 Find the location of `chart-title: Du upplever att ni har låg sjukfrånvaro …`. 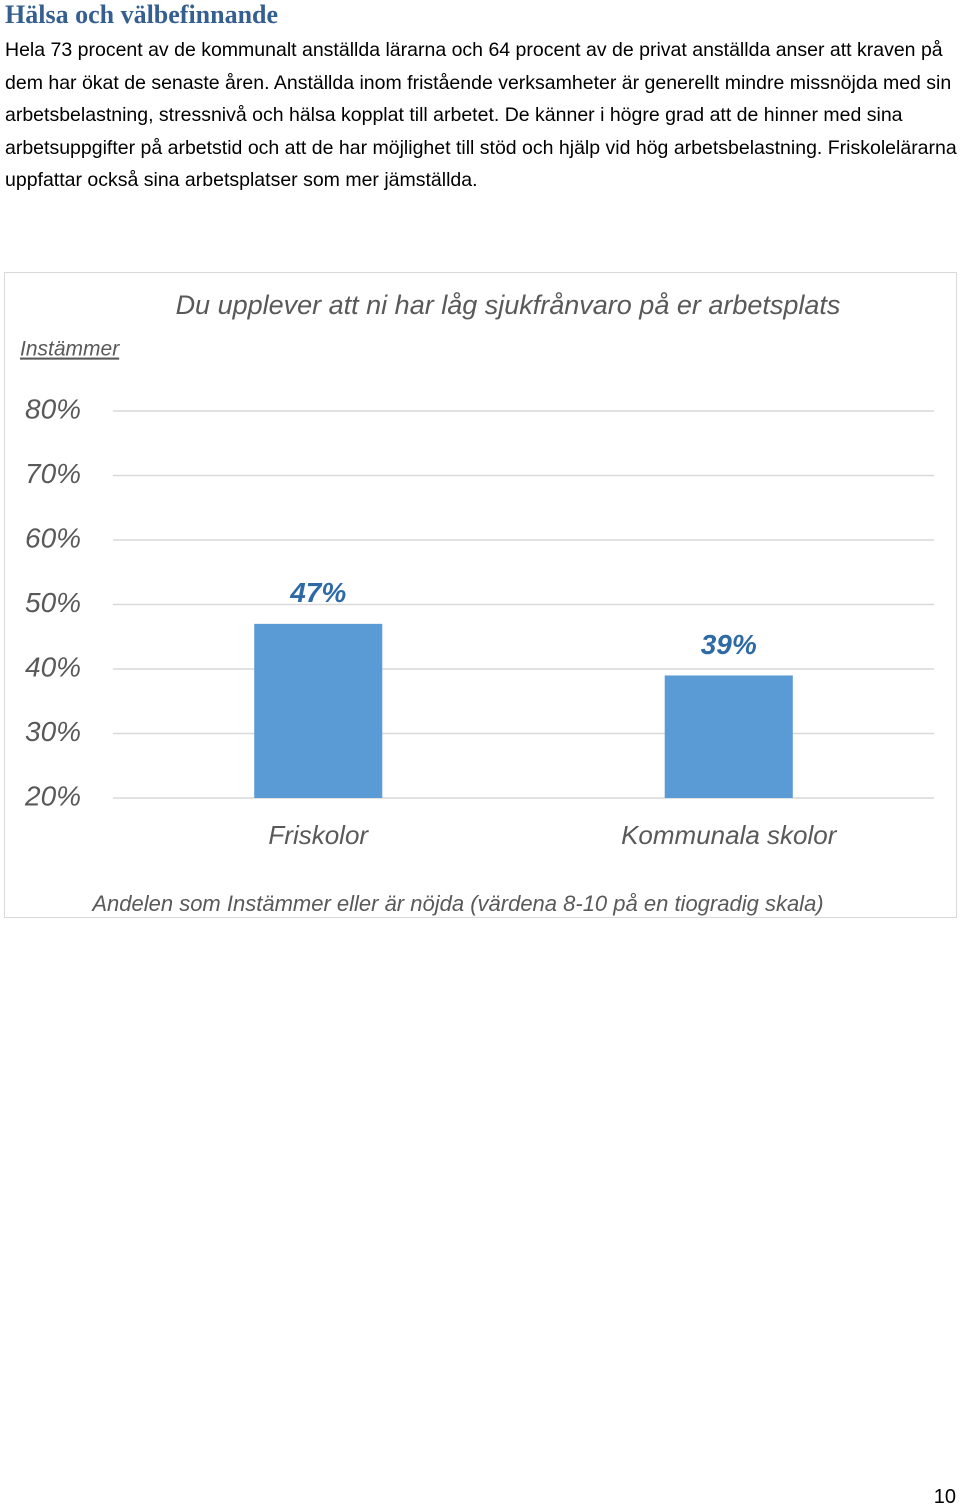

chart-title: Du upplever att ni har låg sjukfrånvaro … is located at coordinates (508, 305).